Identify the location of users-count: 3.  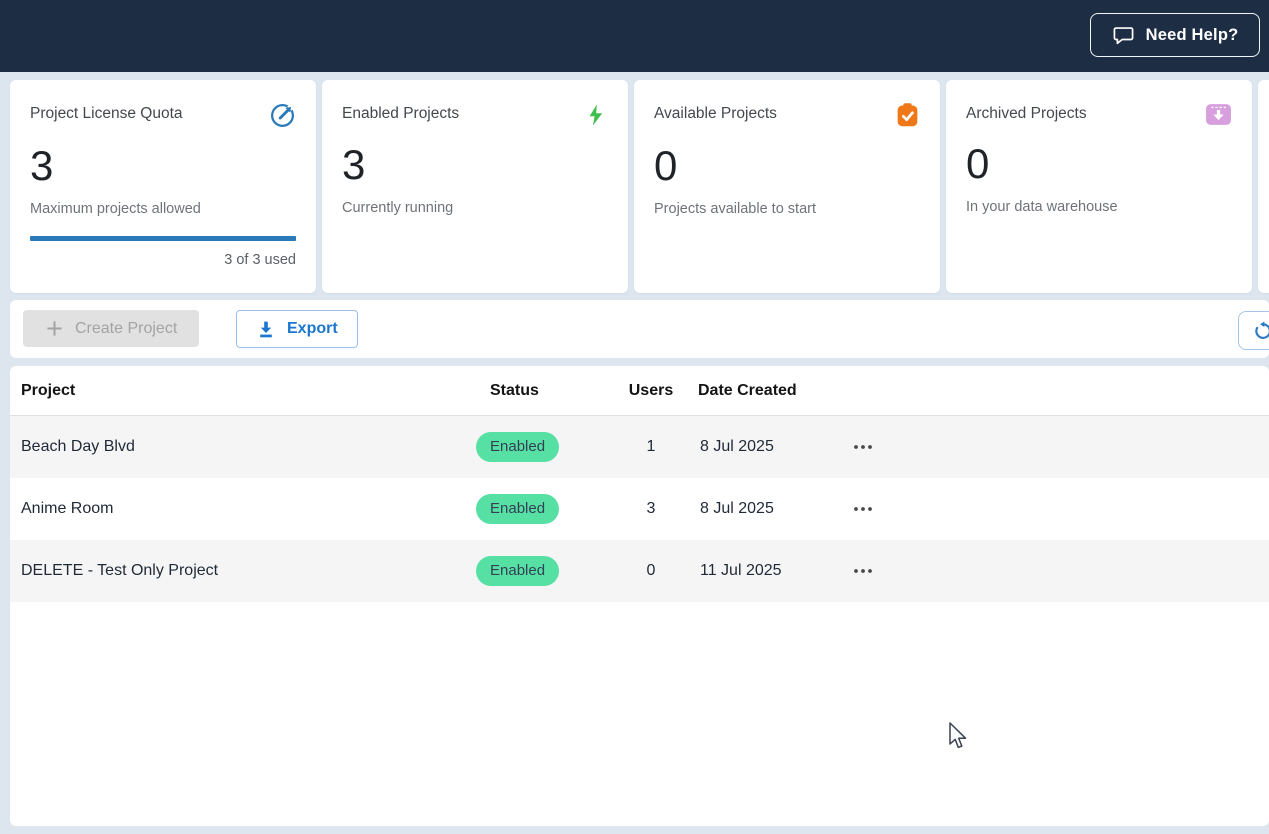
(651, 508).